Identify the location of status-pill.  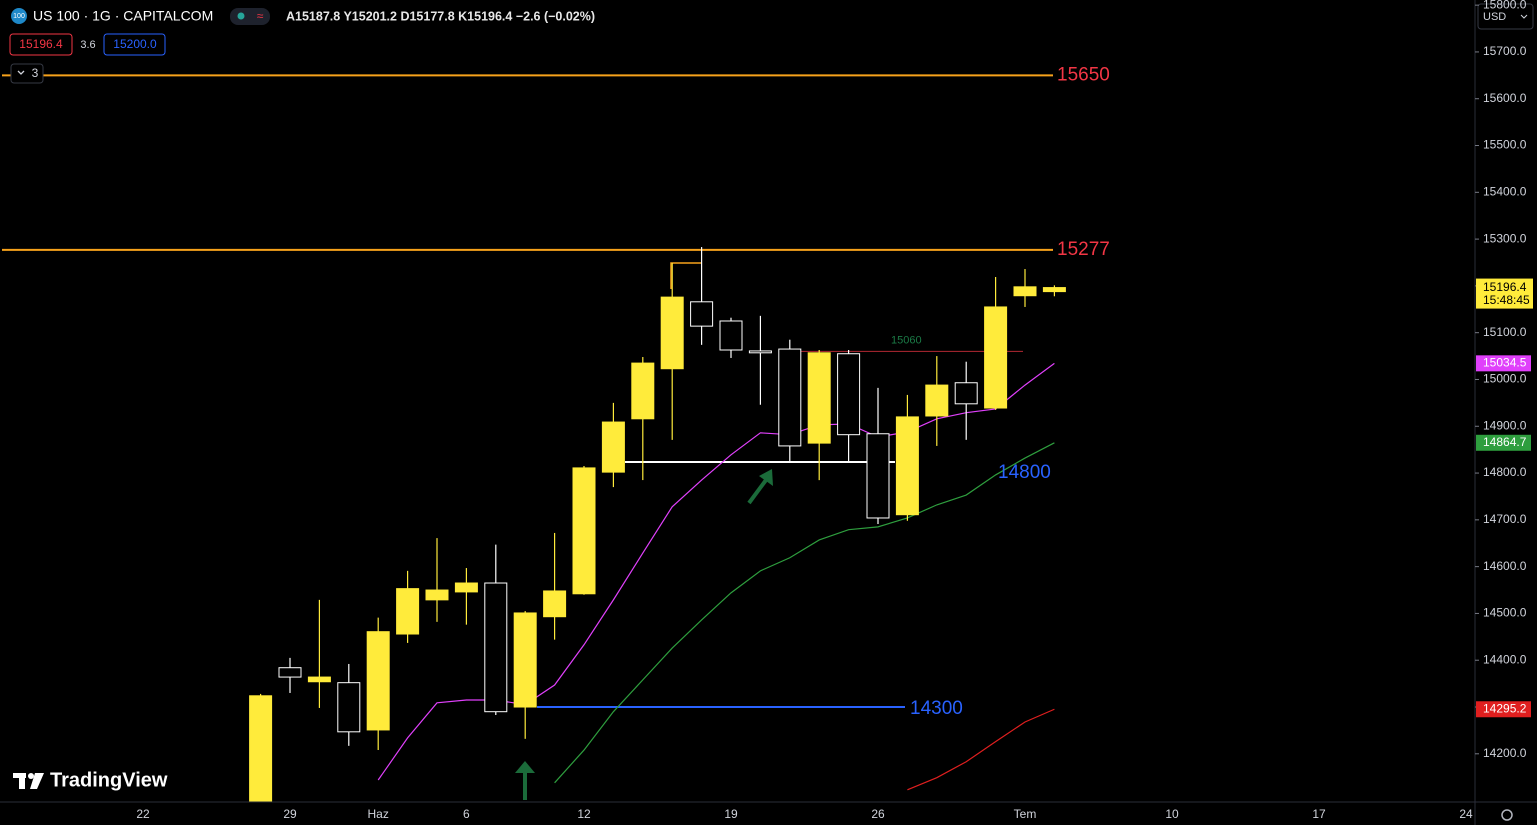
(250, 16).